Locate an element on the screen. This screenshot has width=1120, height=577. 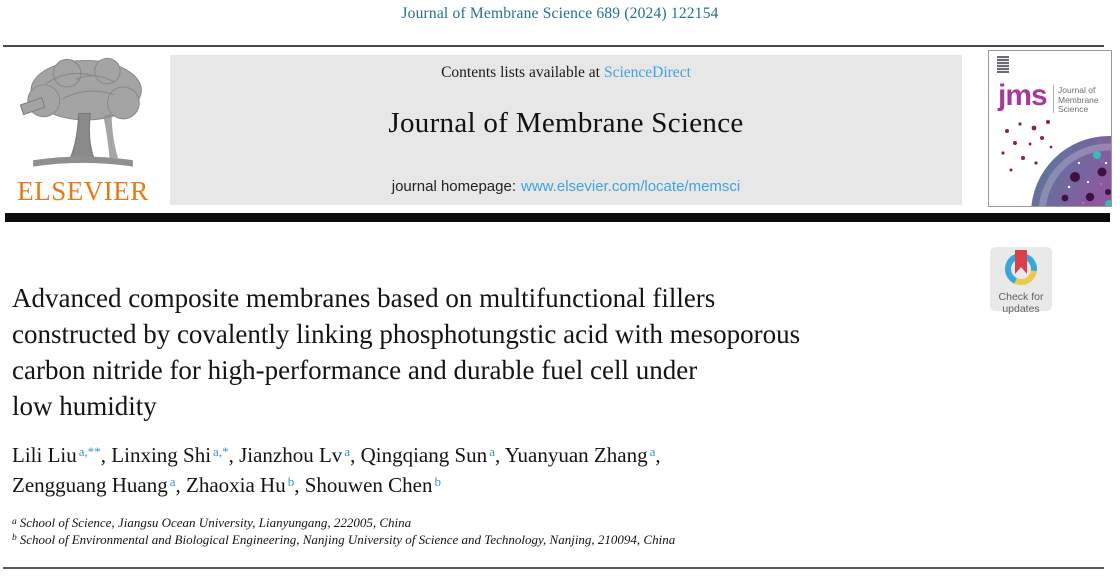
journal-homepage-link: www.elsevier.com/locate/memsci is located at coordinates (631, 186).